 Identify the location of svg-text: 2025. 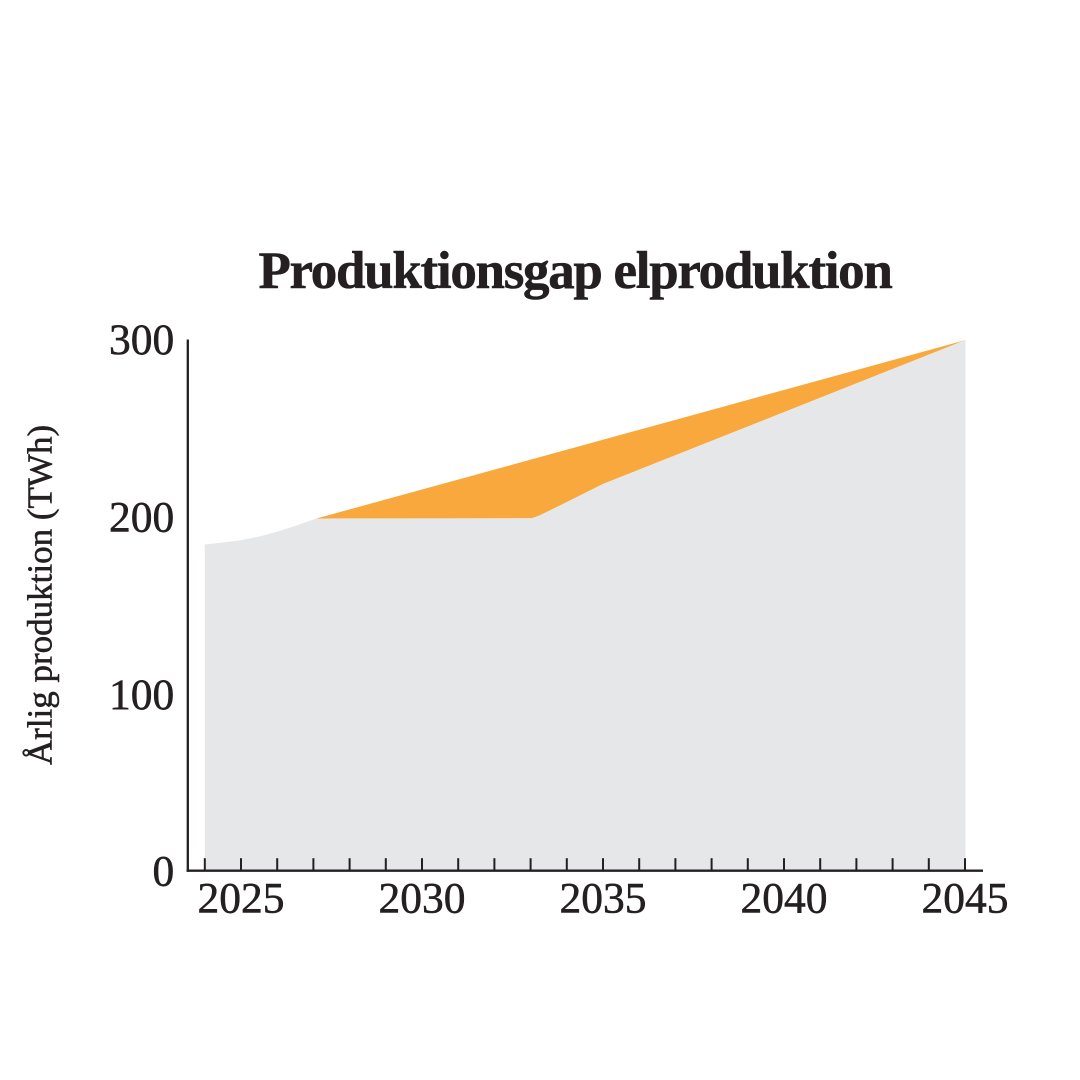
(241, 899).